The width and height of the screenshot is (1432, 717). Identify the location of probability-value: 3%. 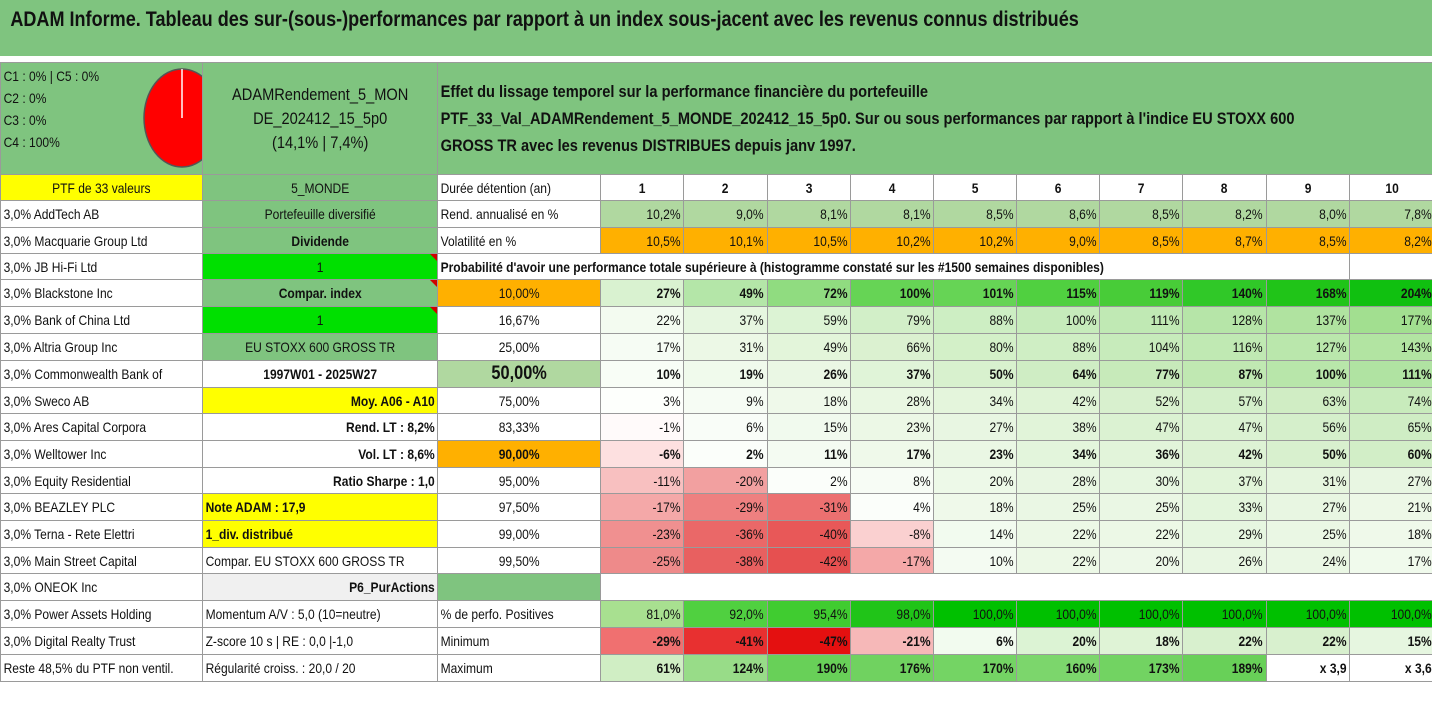
(642, 400).